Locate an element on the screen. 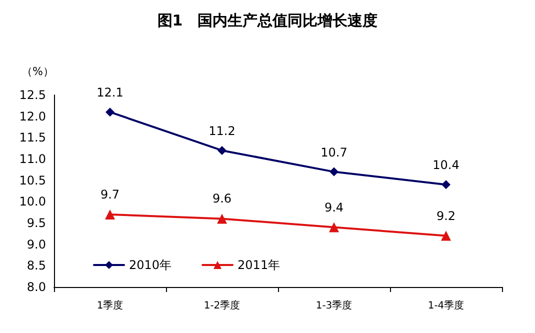  y-tick-label: 10.0 is located at coordinates (32, 201).